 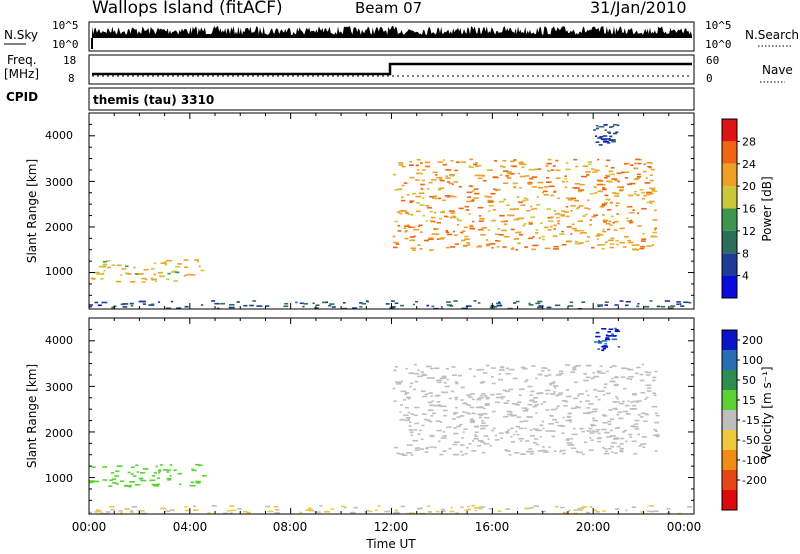 I want to click on freq-tick-low: 8, so click(x=71, y=78).